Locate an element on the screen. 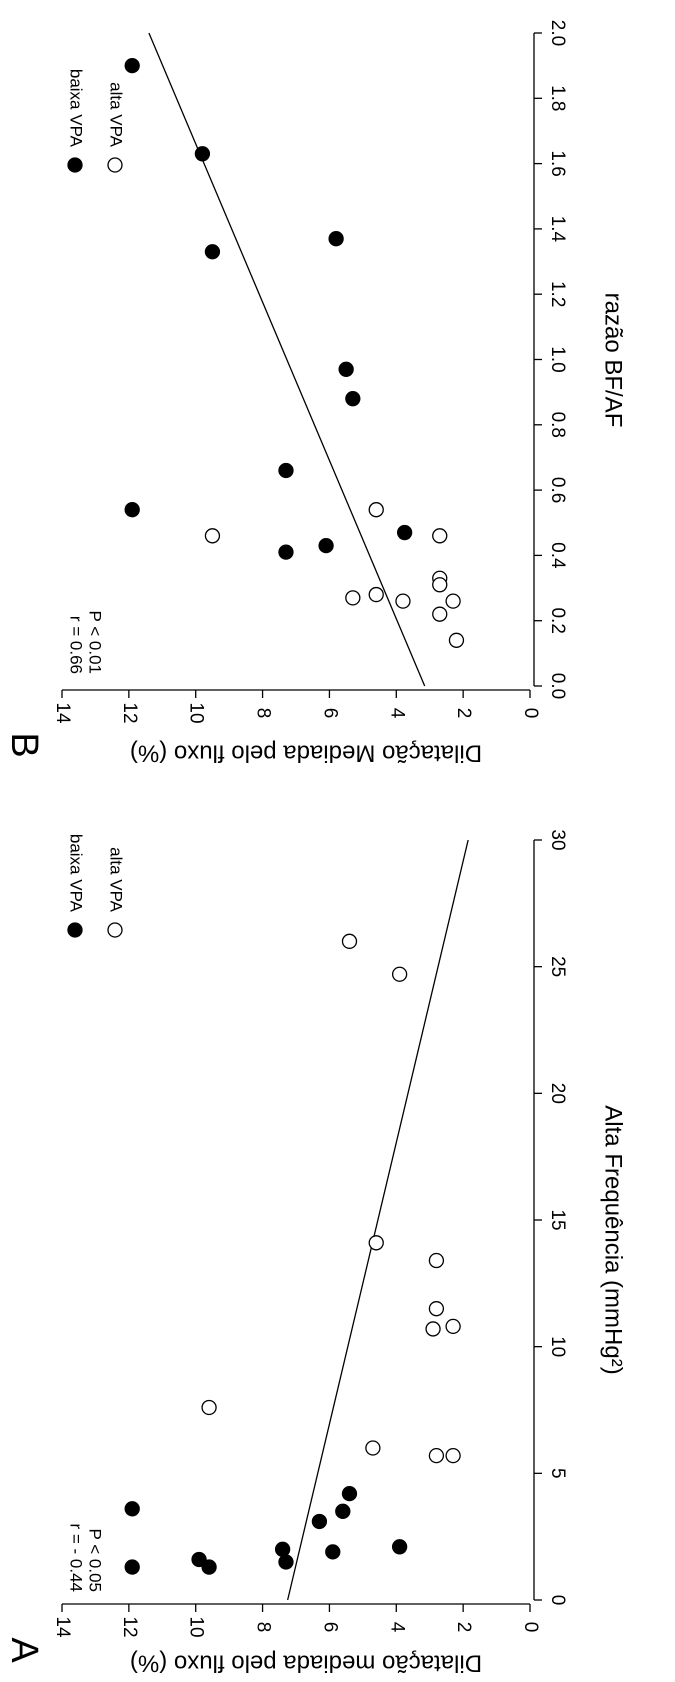  x-tick-label: 10 is located at coordinates (557, 1346).